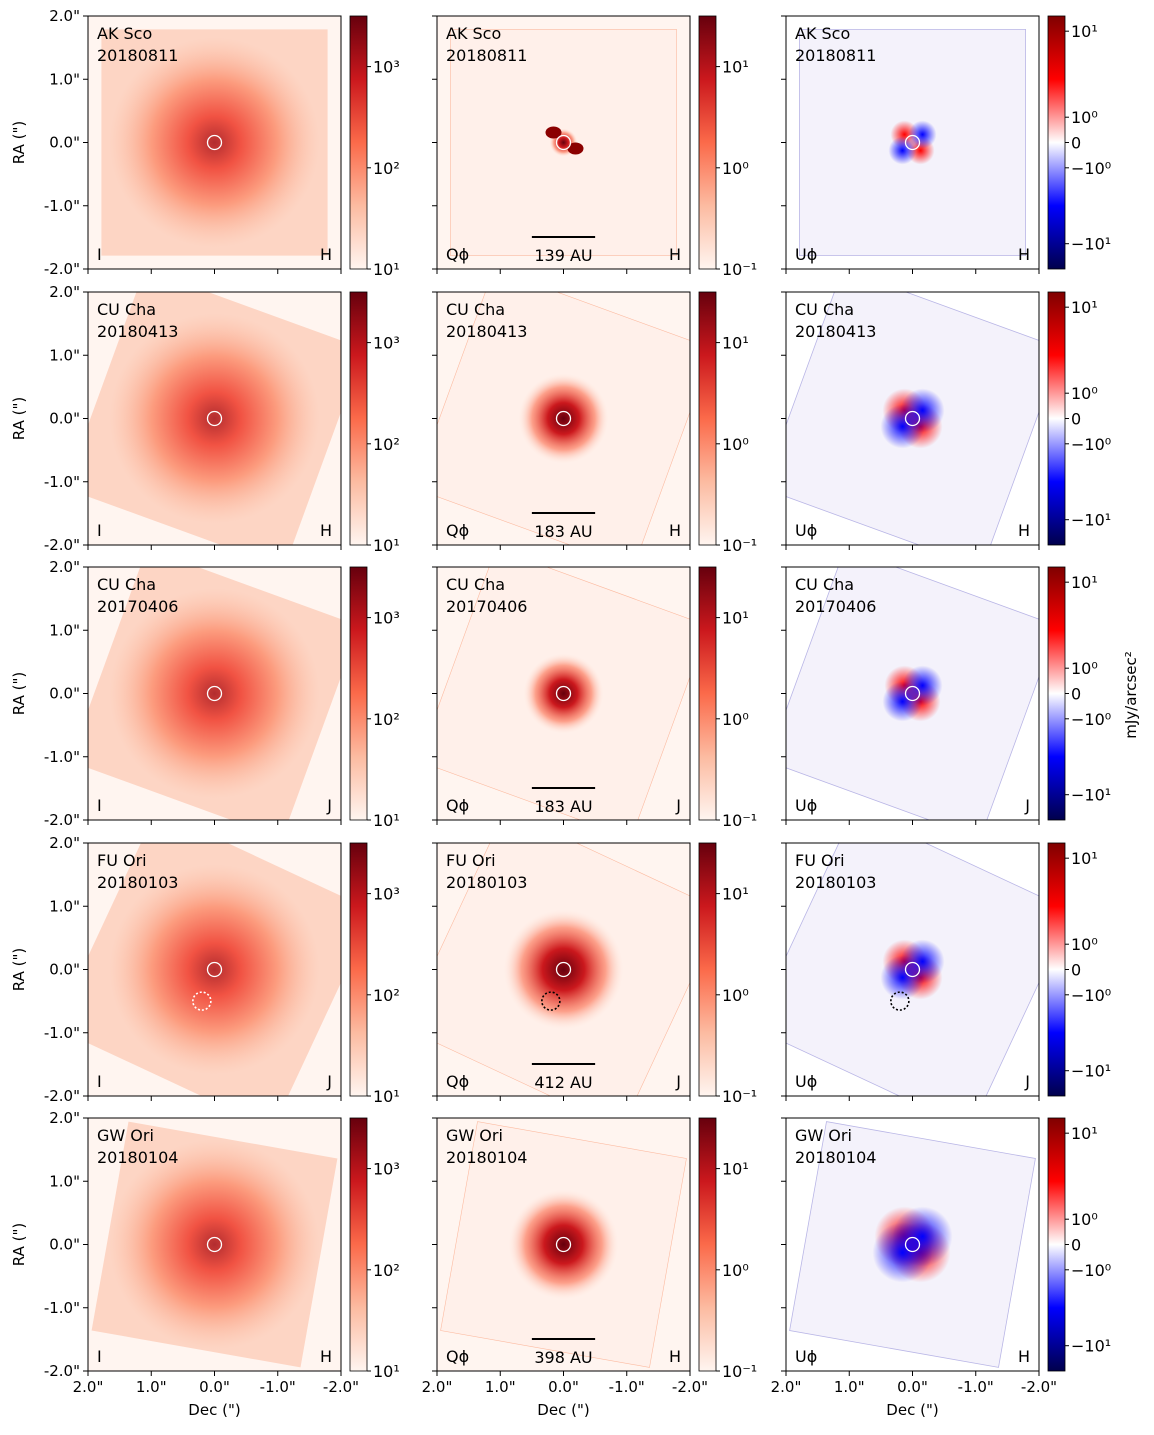  I want to click on colorbar-tick-label: −10⁰, so click(1091, 1270).